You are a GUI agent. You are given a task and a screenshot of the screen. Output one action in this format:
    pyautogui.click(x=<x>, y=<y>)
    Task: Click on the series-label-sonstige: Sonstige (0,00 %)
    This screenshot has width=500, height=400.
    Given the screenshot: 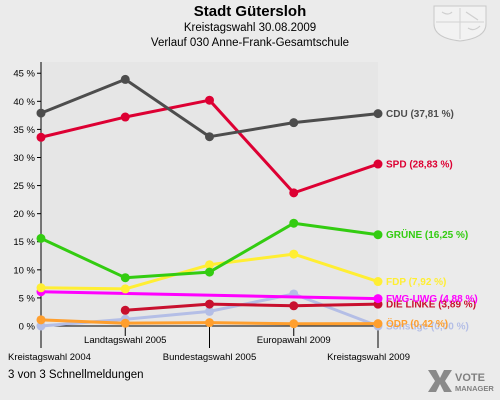 What is the action you would take?
    pyautogui.click(x=427, y=327)
    